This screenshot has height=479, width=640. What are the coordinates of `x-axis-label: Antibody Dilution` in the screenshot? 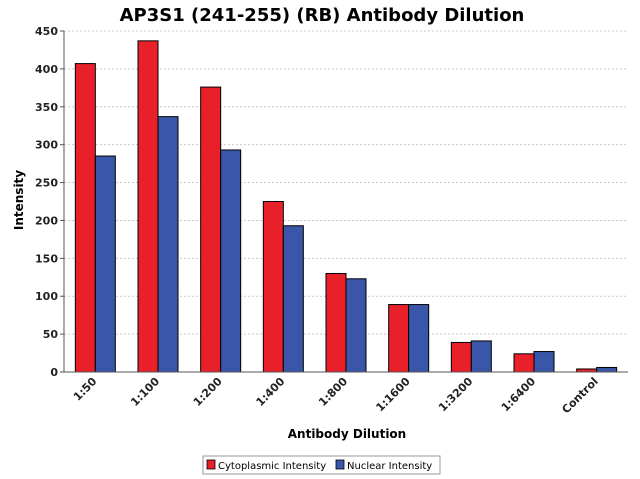 It's located at (347, 434).